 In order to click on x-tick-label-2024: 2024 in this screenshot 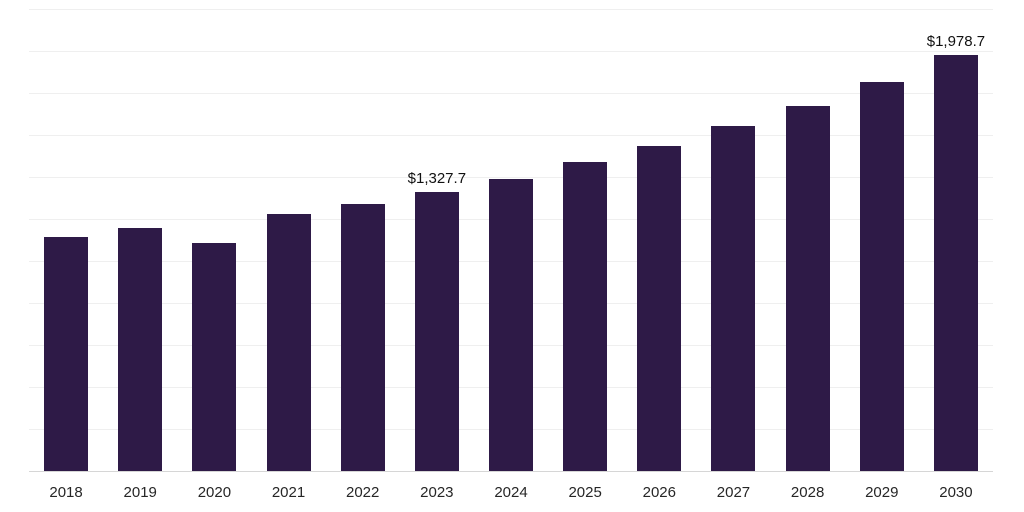, I will do `click(511, 492)`.